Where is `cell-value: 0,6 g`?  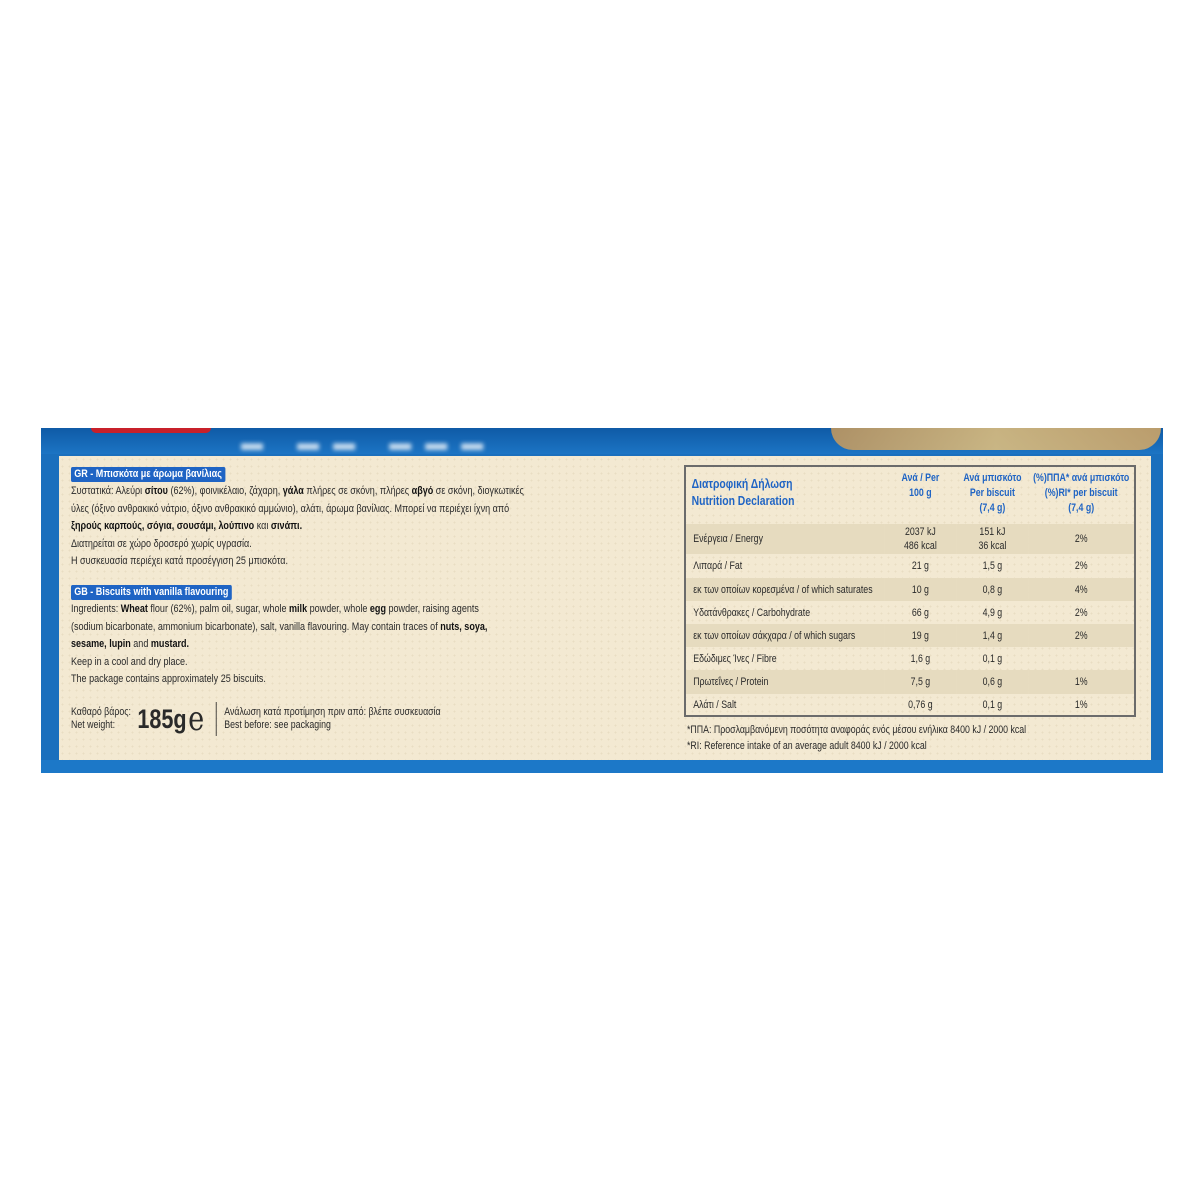 cell-value: 0,6 g is located at coordinates (992, 682).